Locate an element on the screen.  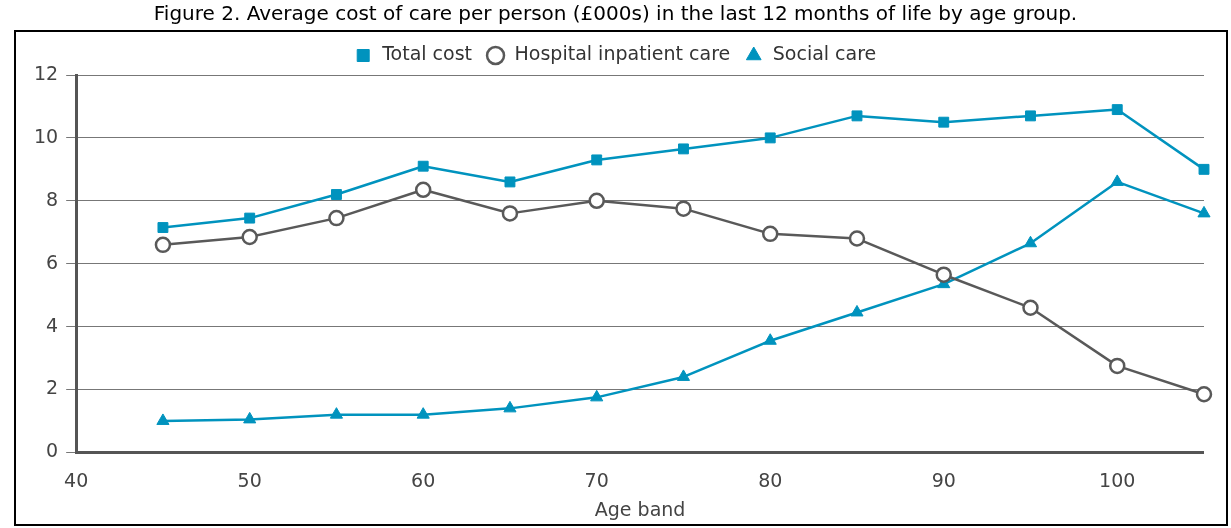
y-tick-label: 12 is located at coordinates (46, 72).